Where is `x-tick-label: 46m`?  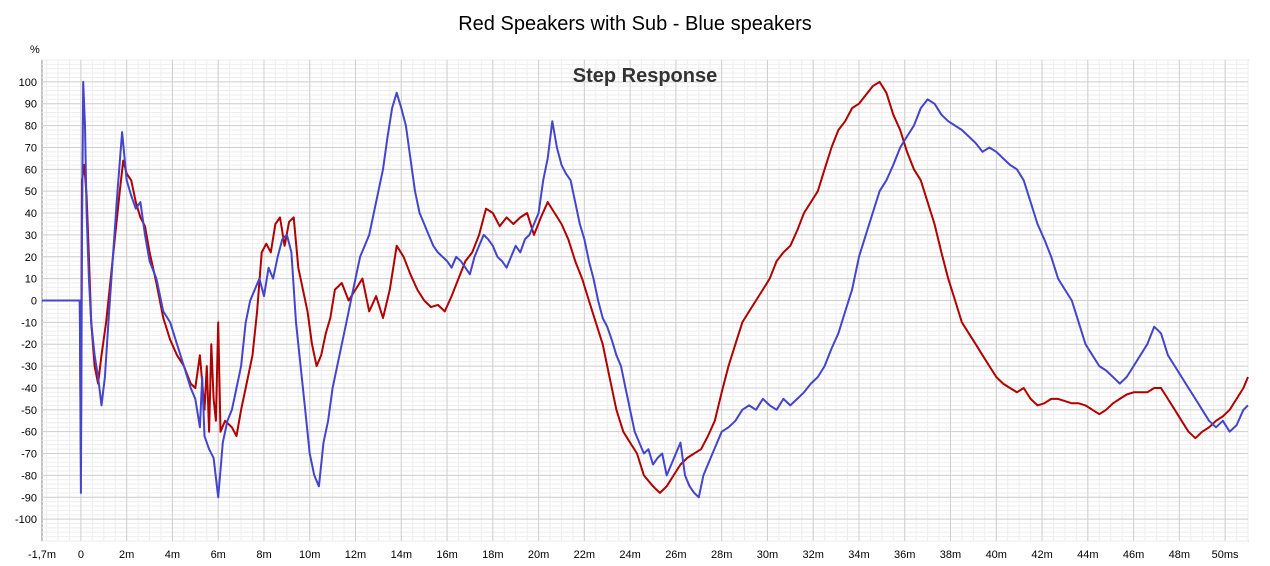 x-tick-label: 46m is located at coordinates (1133, 555).